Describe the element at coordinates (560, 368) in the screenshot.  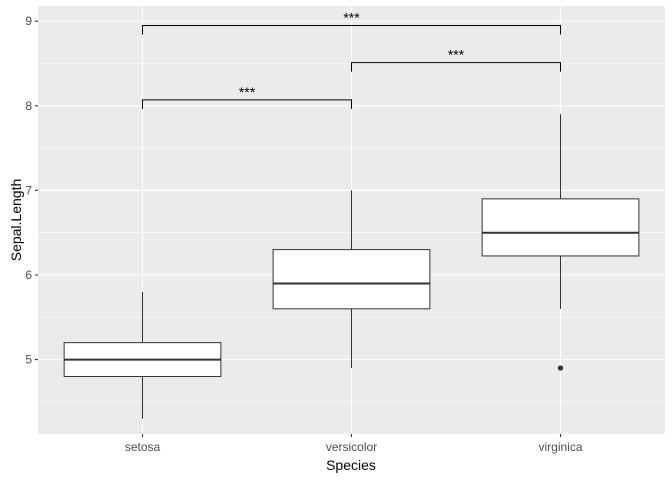
I see `outlier-point` at that location.